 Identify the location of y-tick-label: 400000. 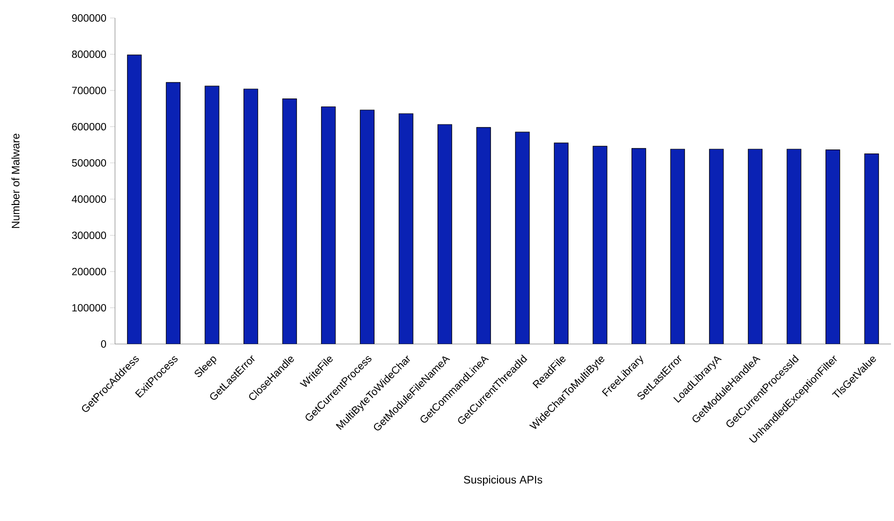
(89, 199).